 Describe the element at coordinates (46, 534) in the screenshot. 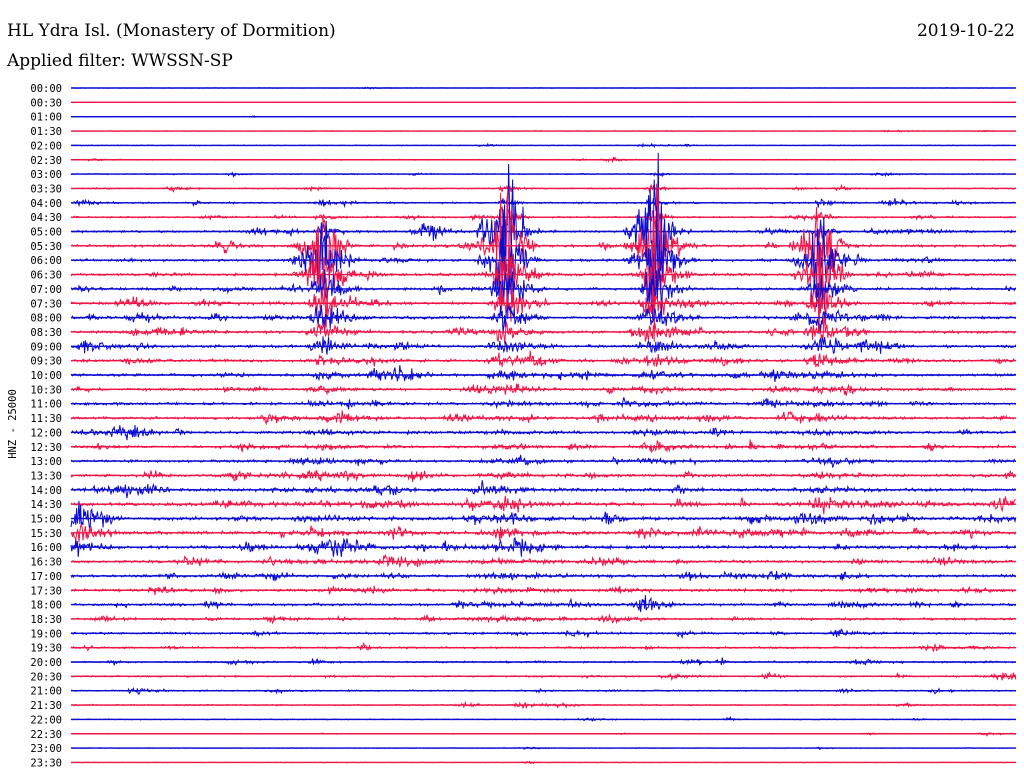

I see `row-tick-label: 15:30` at that location.